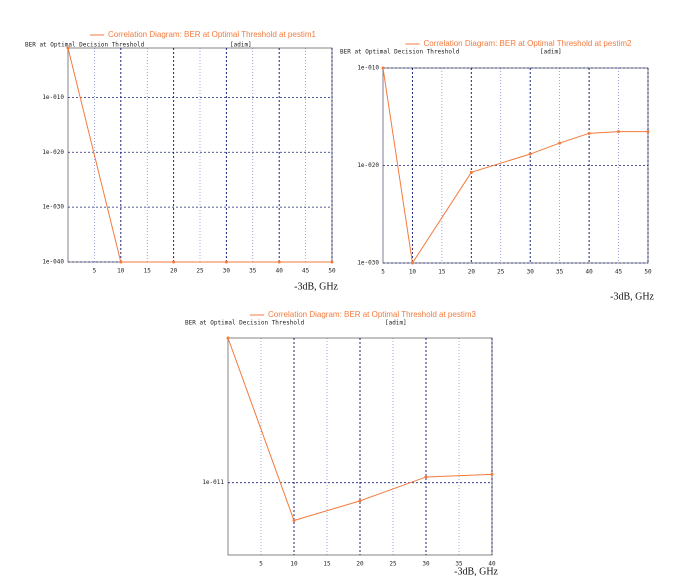  I want to click on plot-area, so click(200, 155).